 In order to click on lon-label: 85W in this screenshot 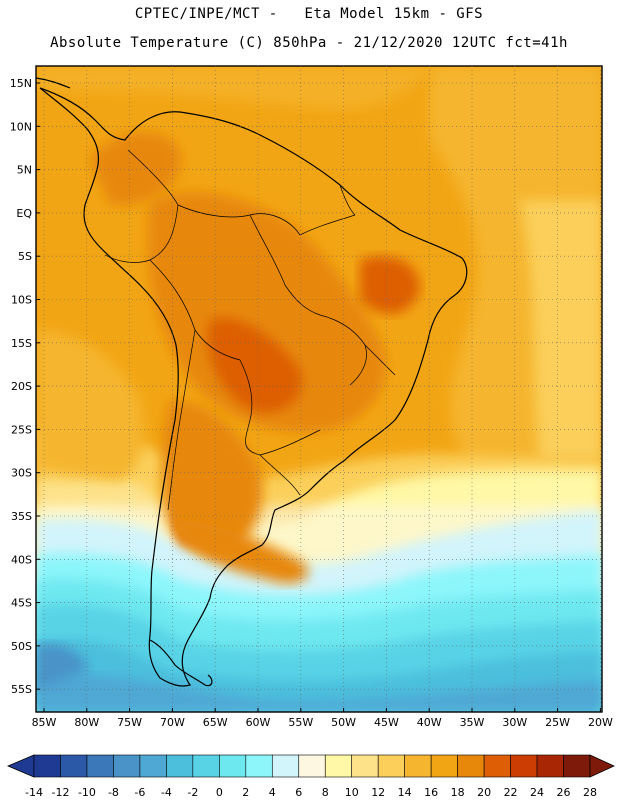, I will do `click(44, 722)`.